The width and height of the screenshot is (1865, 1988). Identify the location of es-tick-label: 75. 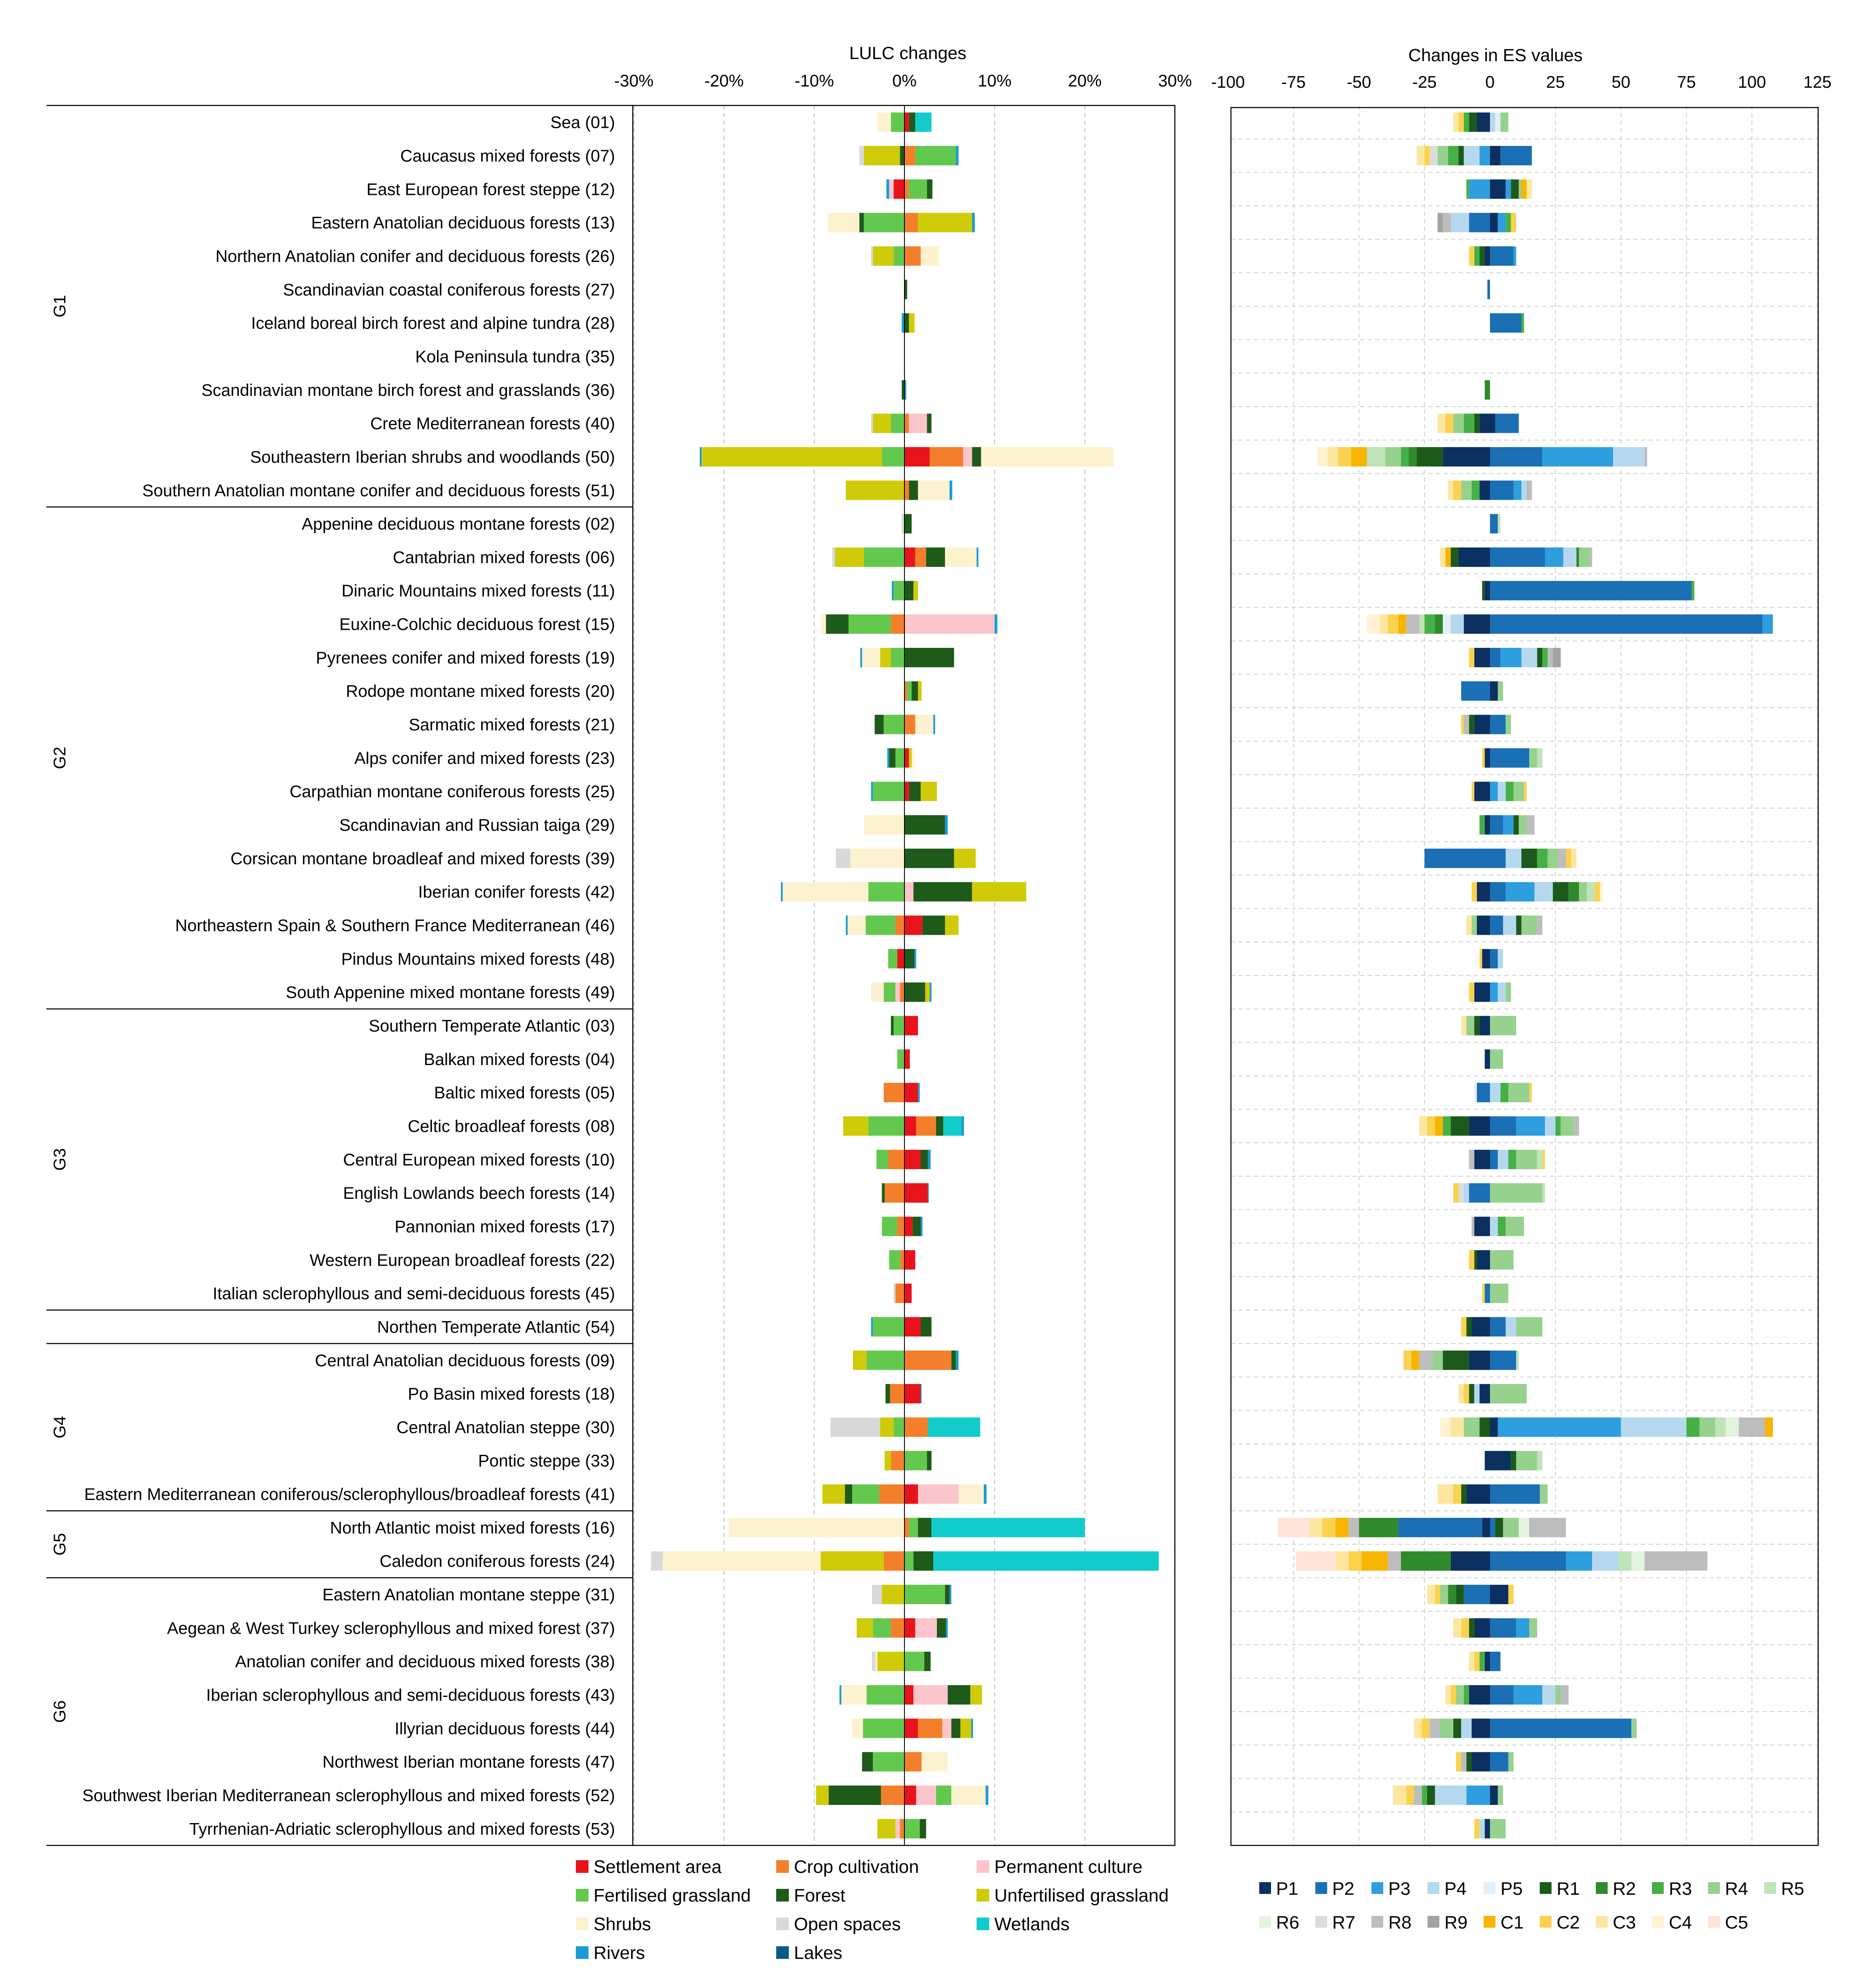
(1687, 82).